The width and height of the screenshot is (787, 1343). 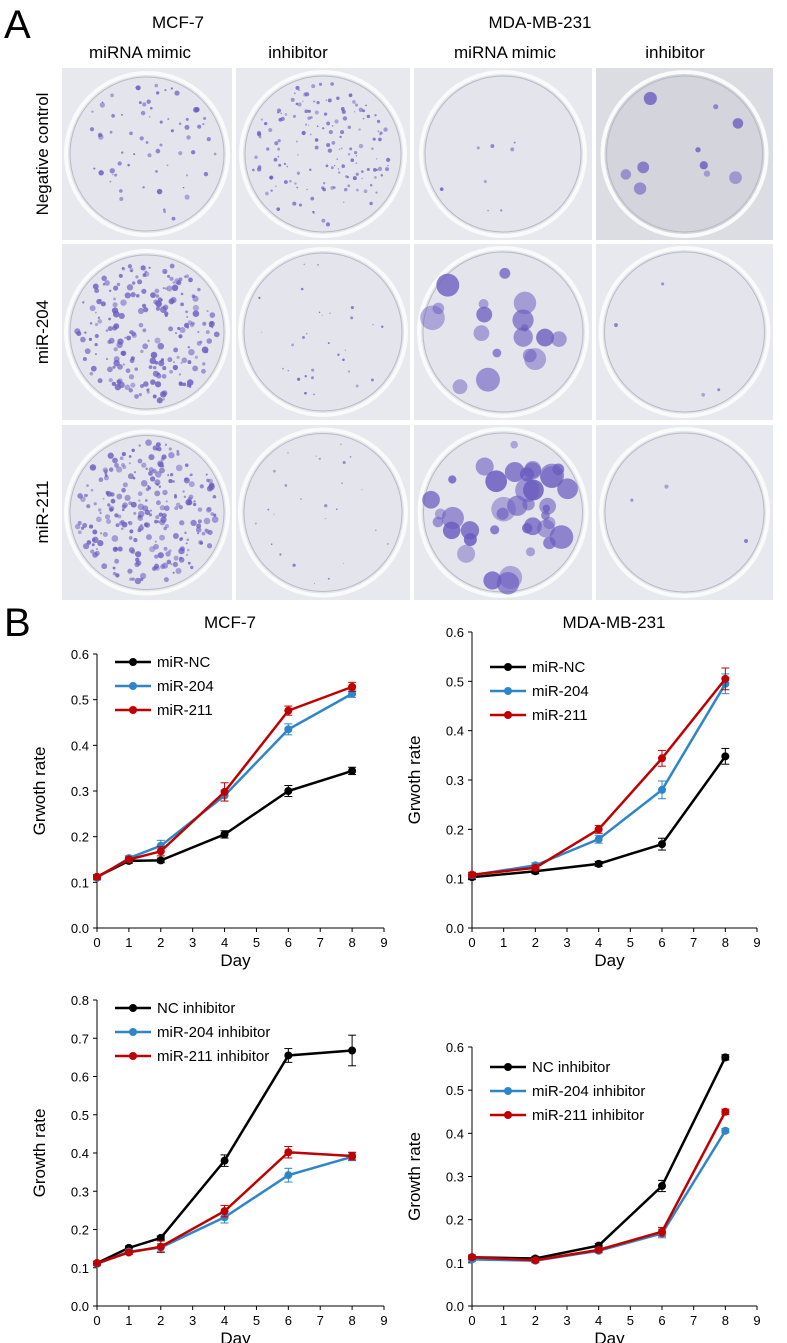 What do you see at coordinates (320, 1320) in the screenshot?
I see `x-tick-label: 7` at bounding box center [320, 1320].